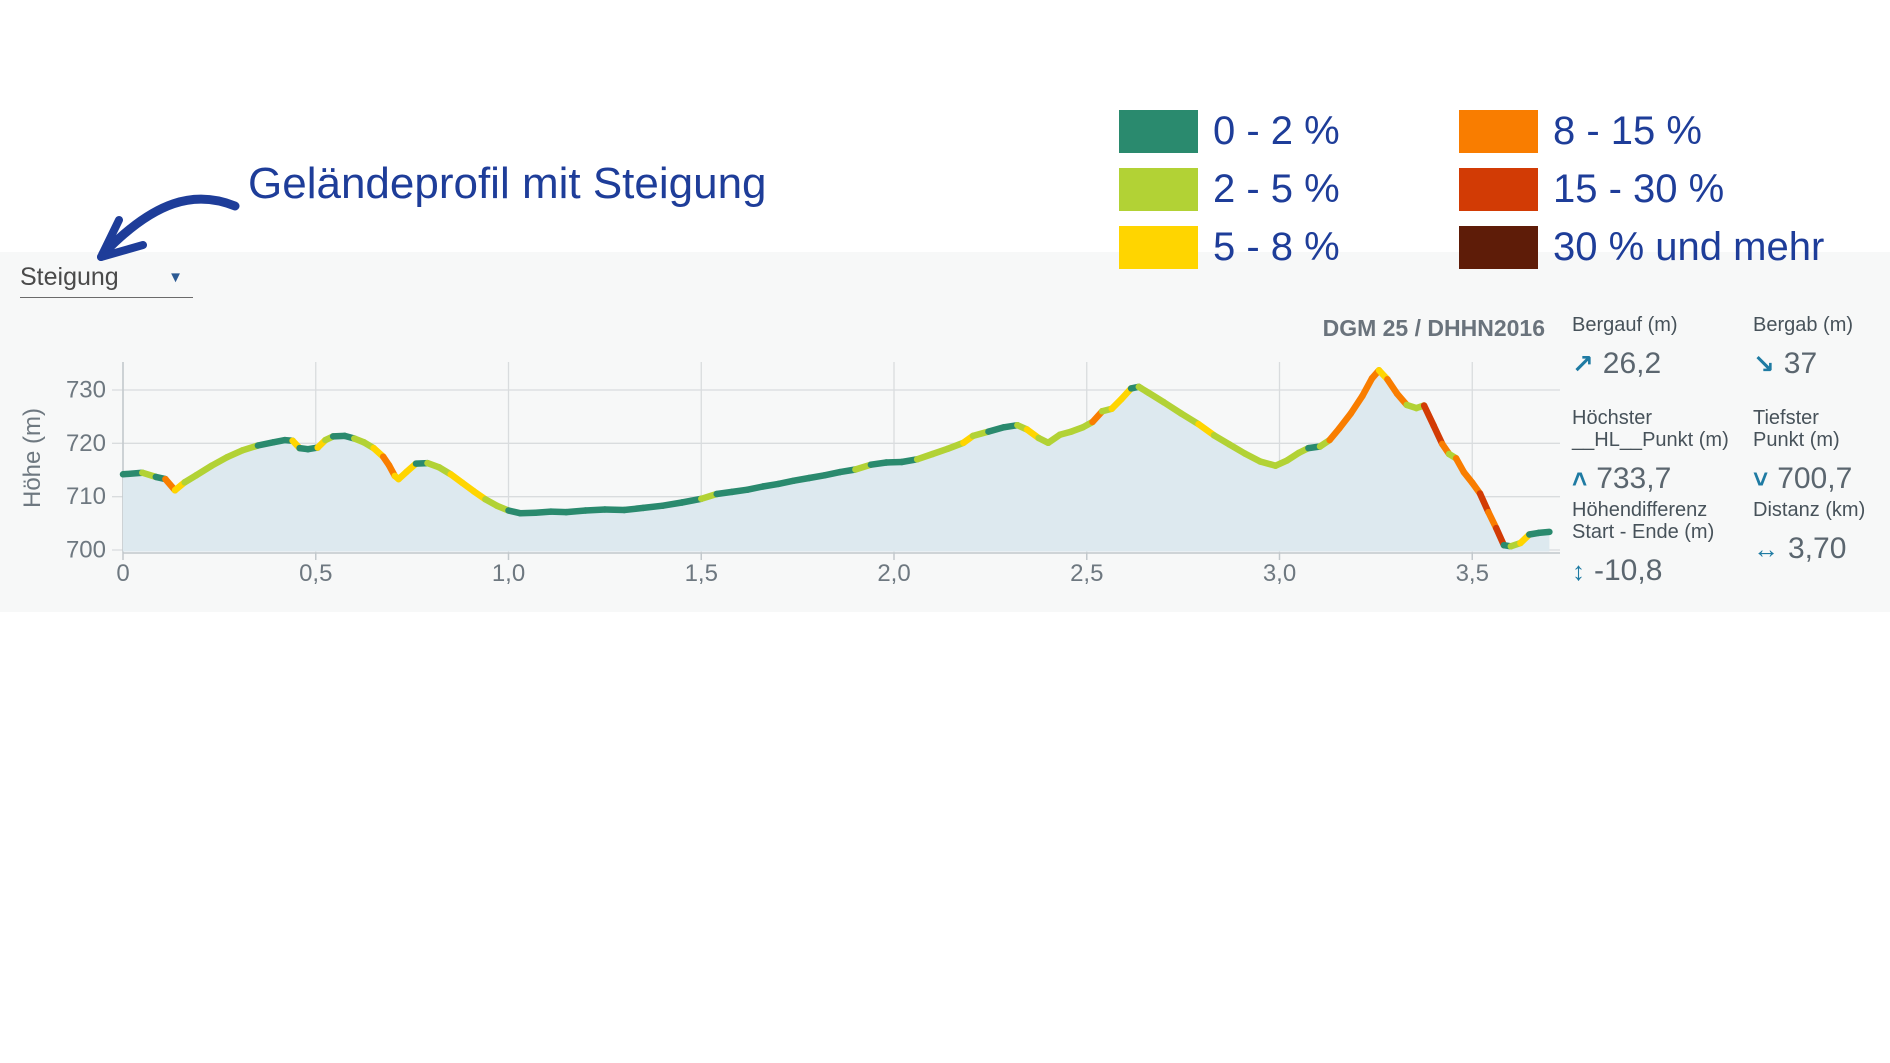 This screenshot has width=1890, height=1063. I want to click on y-axis-tick-label: 730, so click(86, 390).